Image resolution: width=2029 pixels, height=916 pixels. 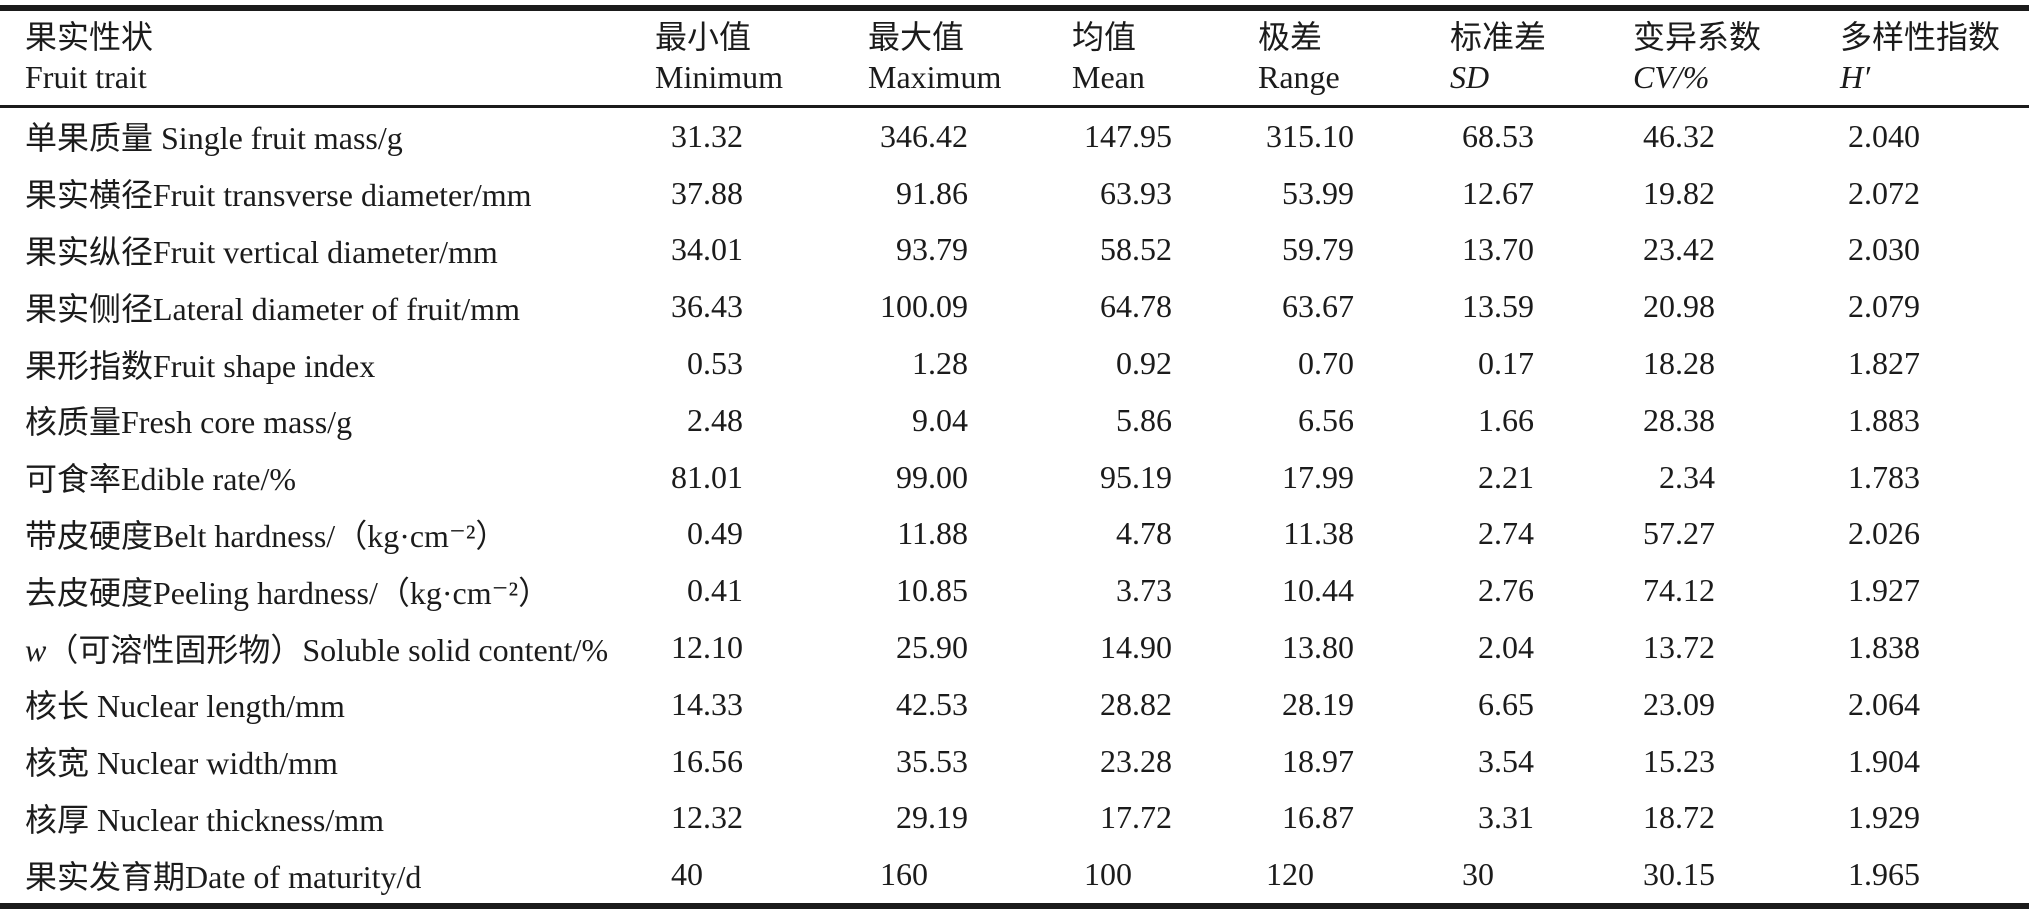 I want to click on value-cell-mean: 0.92, so click(x=1165, y=363).